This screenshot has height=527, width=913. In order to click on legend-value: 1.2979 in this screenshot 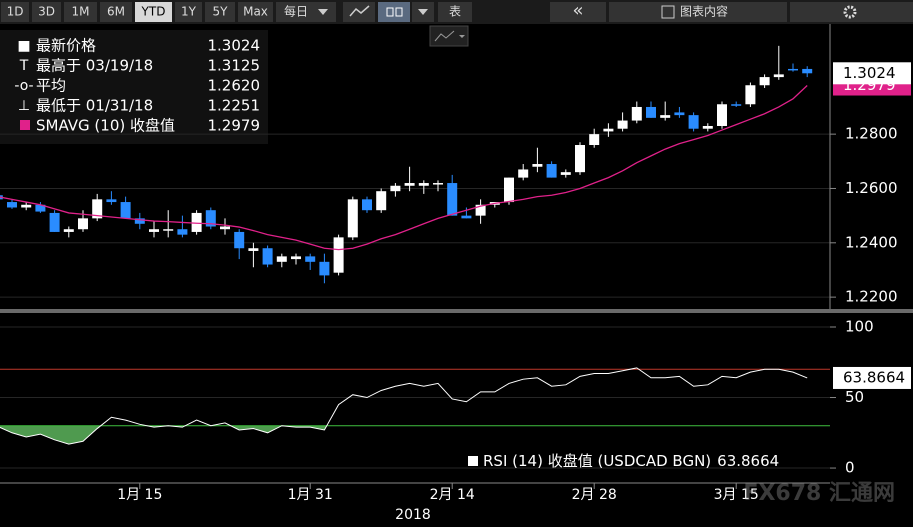, I will do `click(234, 126)`.